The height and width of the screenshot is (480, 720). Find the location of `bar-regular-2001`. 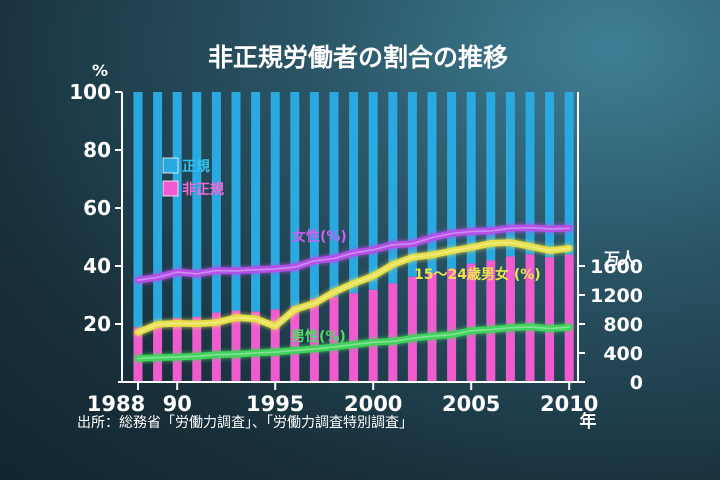

bar-regular-2001 is located at coordinates (393, 188).